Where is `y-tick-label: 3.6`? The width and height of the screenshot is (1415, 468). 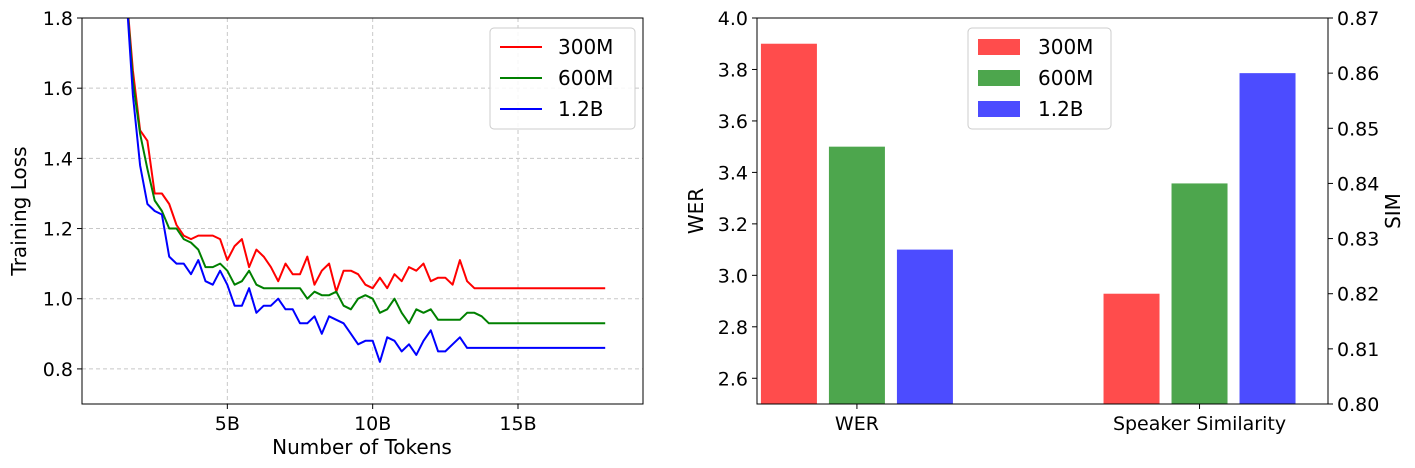
y-tick-label: 3.6 is located at coordinates (733, 122).